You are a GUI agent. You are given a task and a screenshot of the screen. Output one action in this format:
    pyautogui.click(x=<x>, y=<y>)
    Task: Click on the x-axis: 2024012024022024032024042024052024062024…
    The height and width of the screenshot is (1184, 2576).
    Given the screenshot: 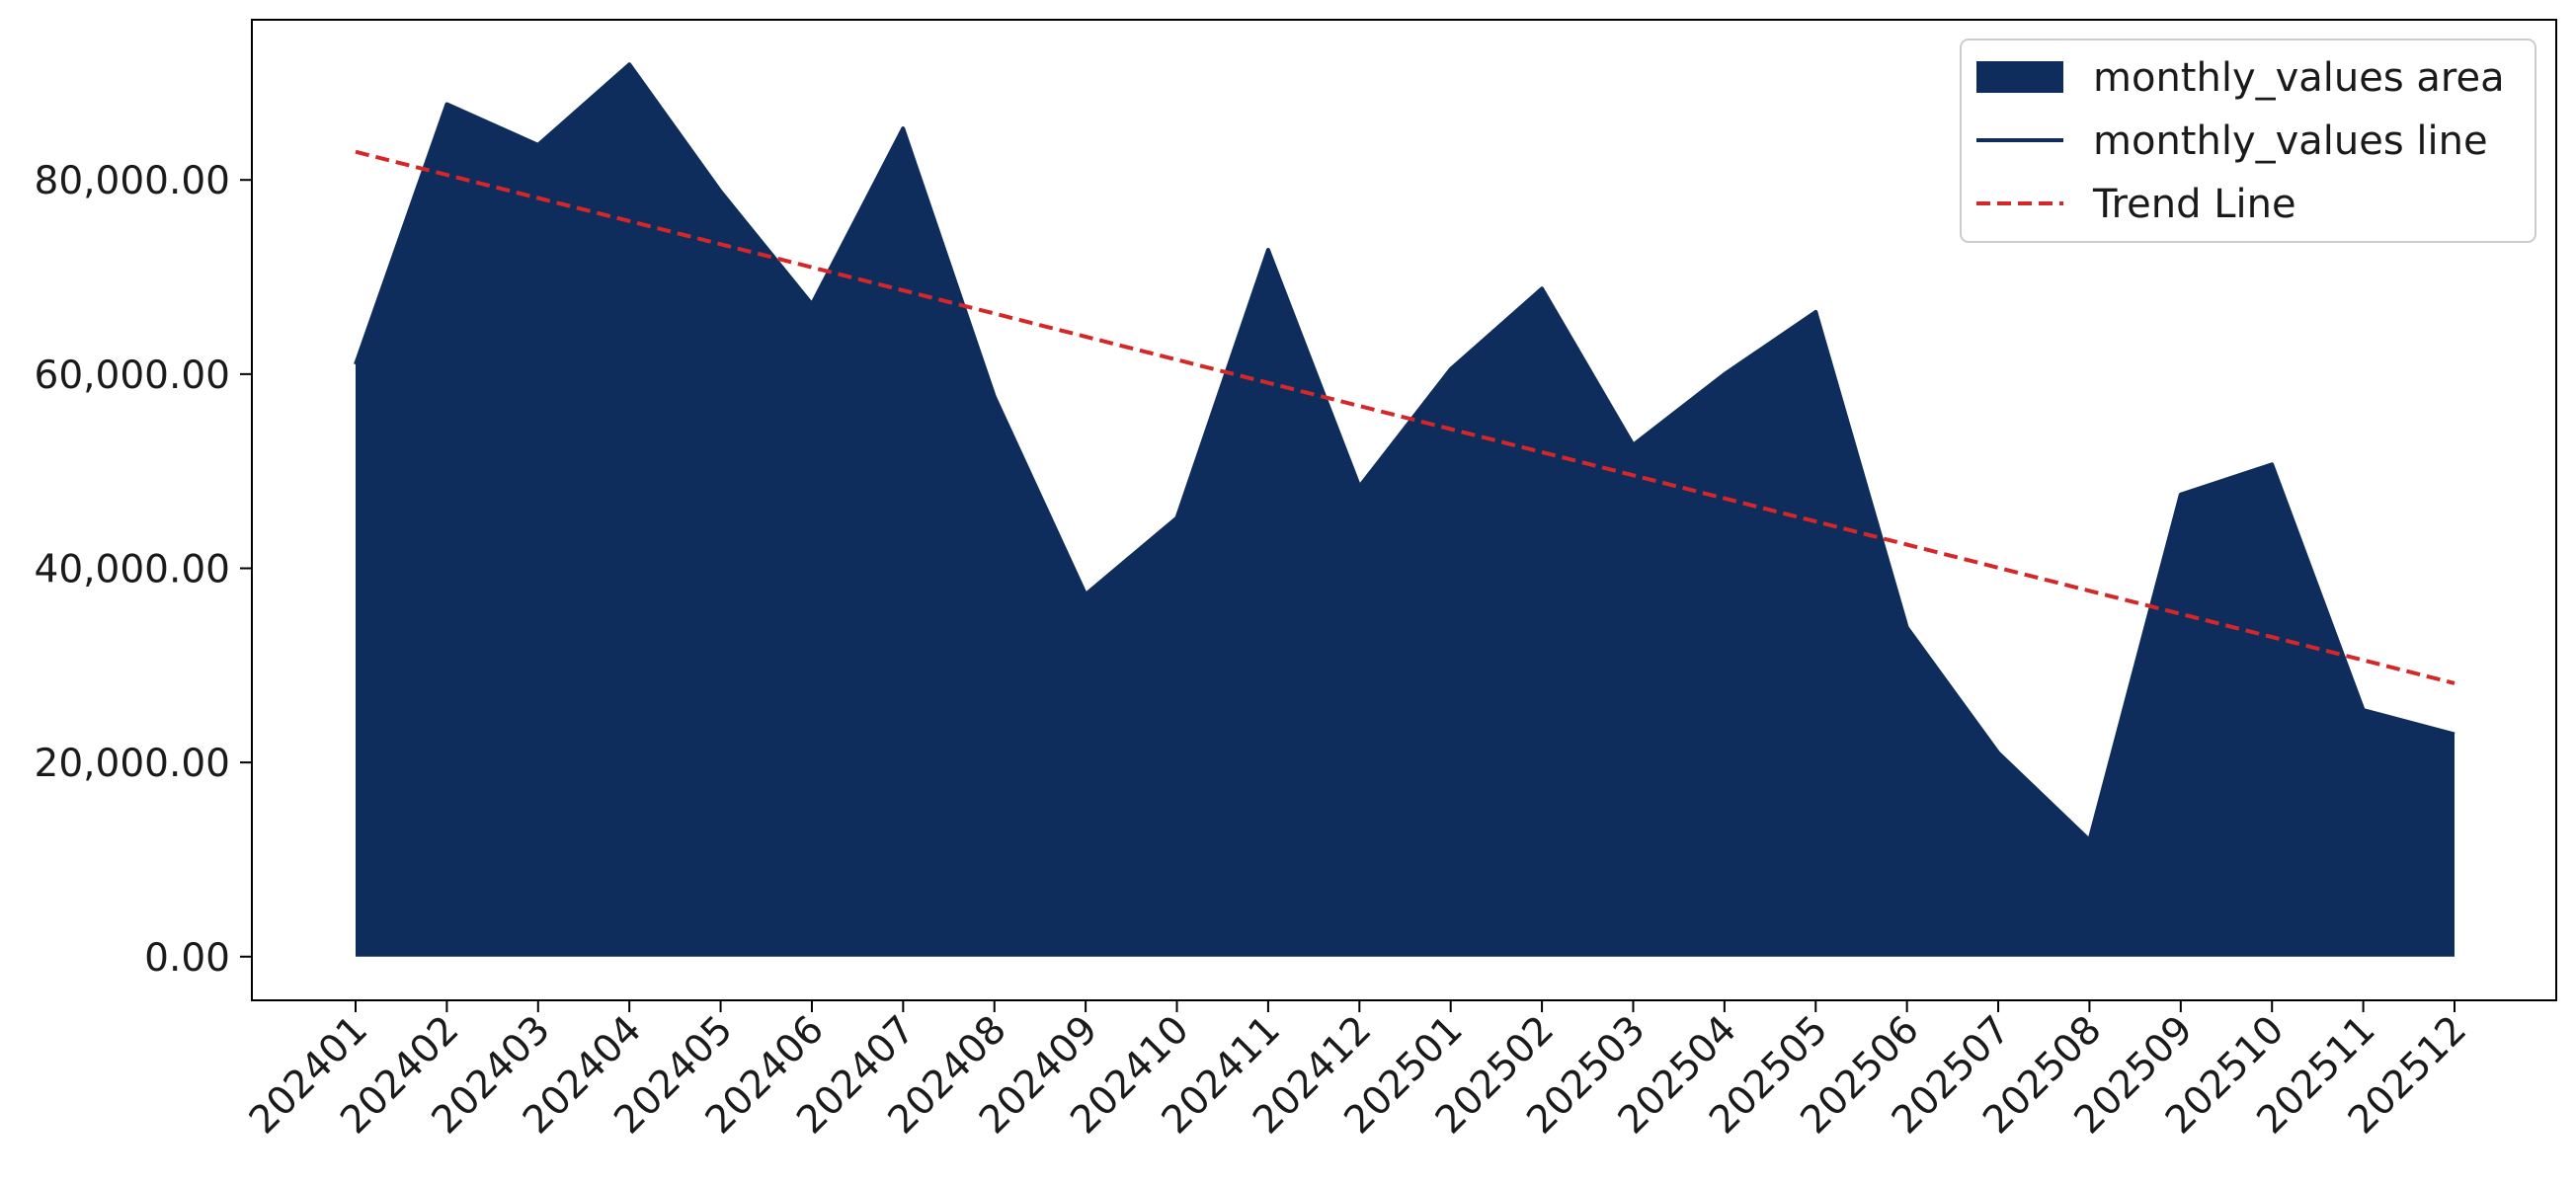 What is the action you would take?
    pyautogui.click(x=1358, y=1071)
    